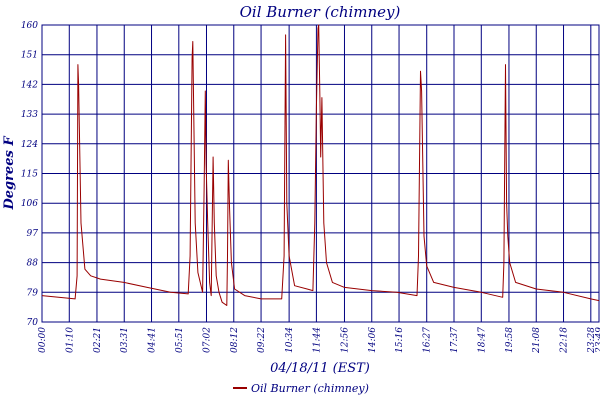  I want to click on y-axis-label: Degrees F, so click(9, 173).